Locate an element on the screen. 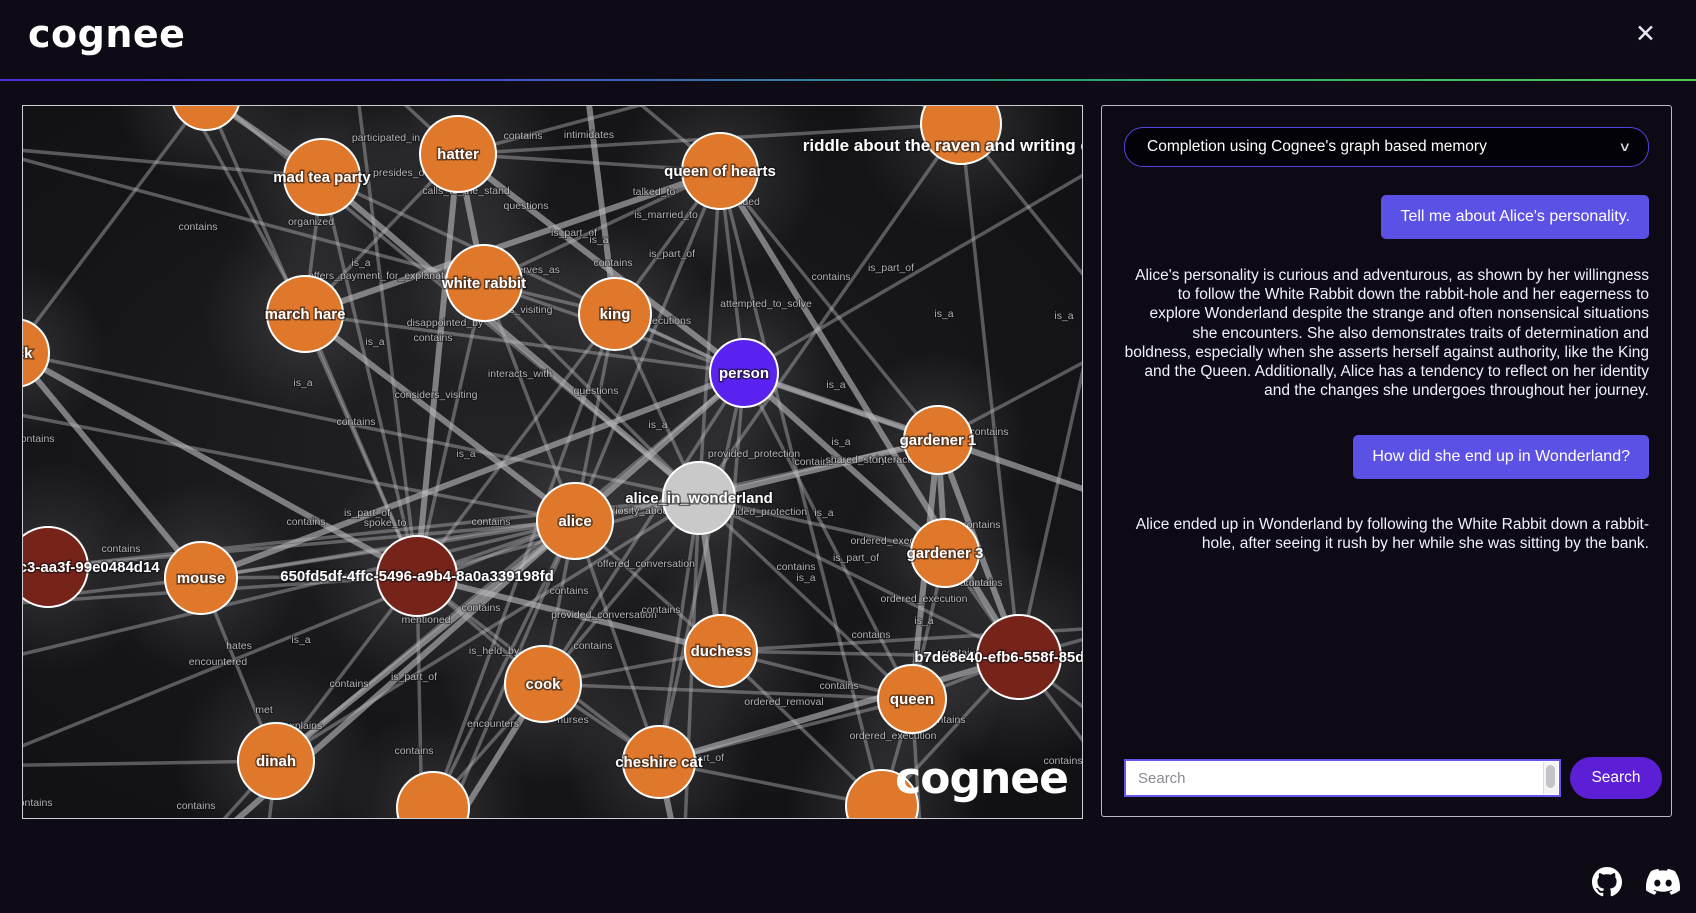 The height and width of the screenshot is (913, 1696). edge-label: encounters is located at coordinates (493, 724).